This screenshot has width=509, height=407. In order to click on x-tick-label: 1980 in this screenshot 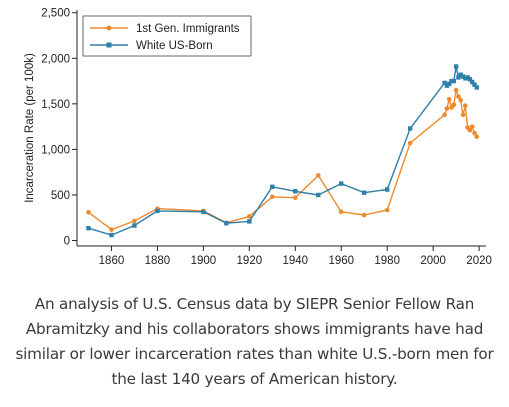, I will do `click(387, 261)`.